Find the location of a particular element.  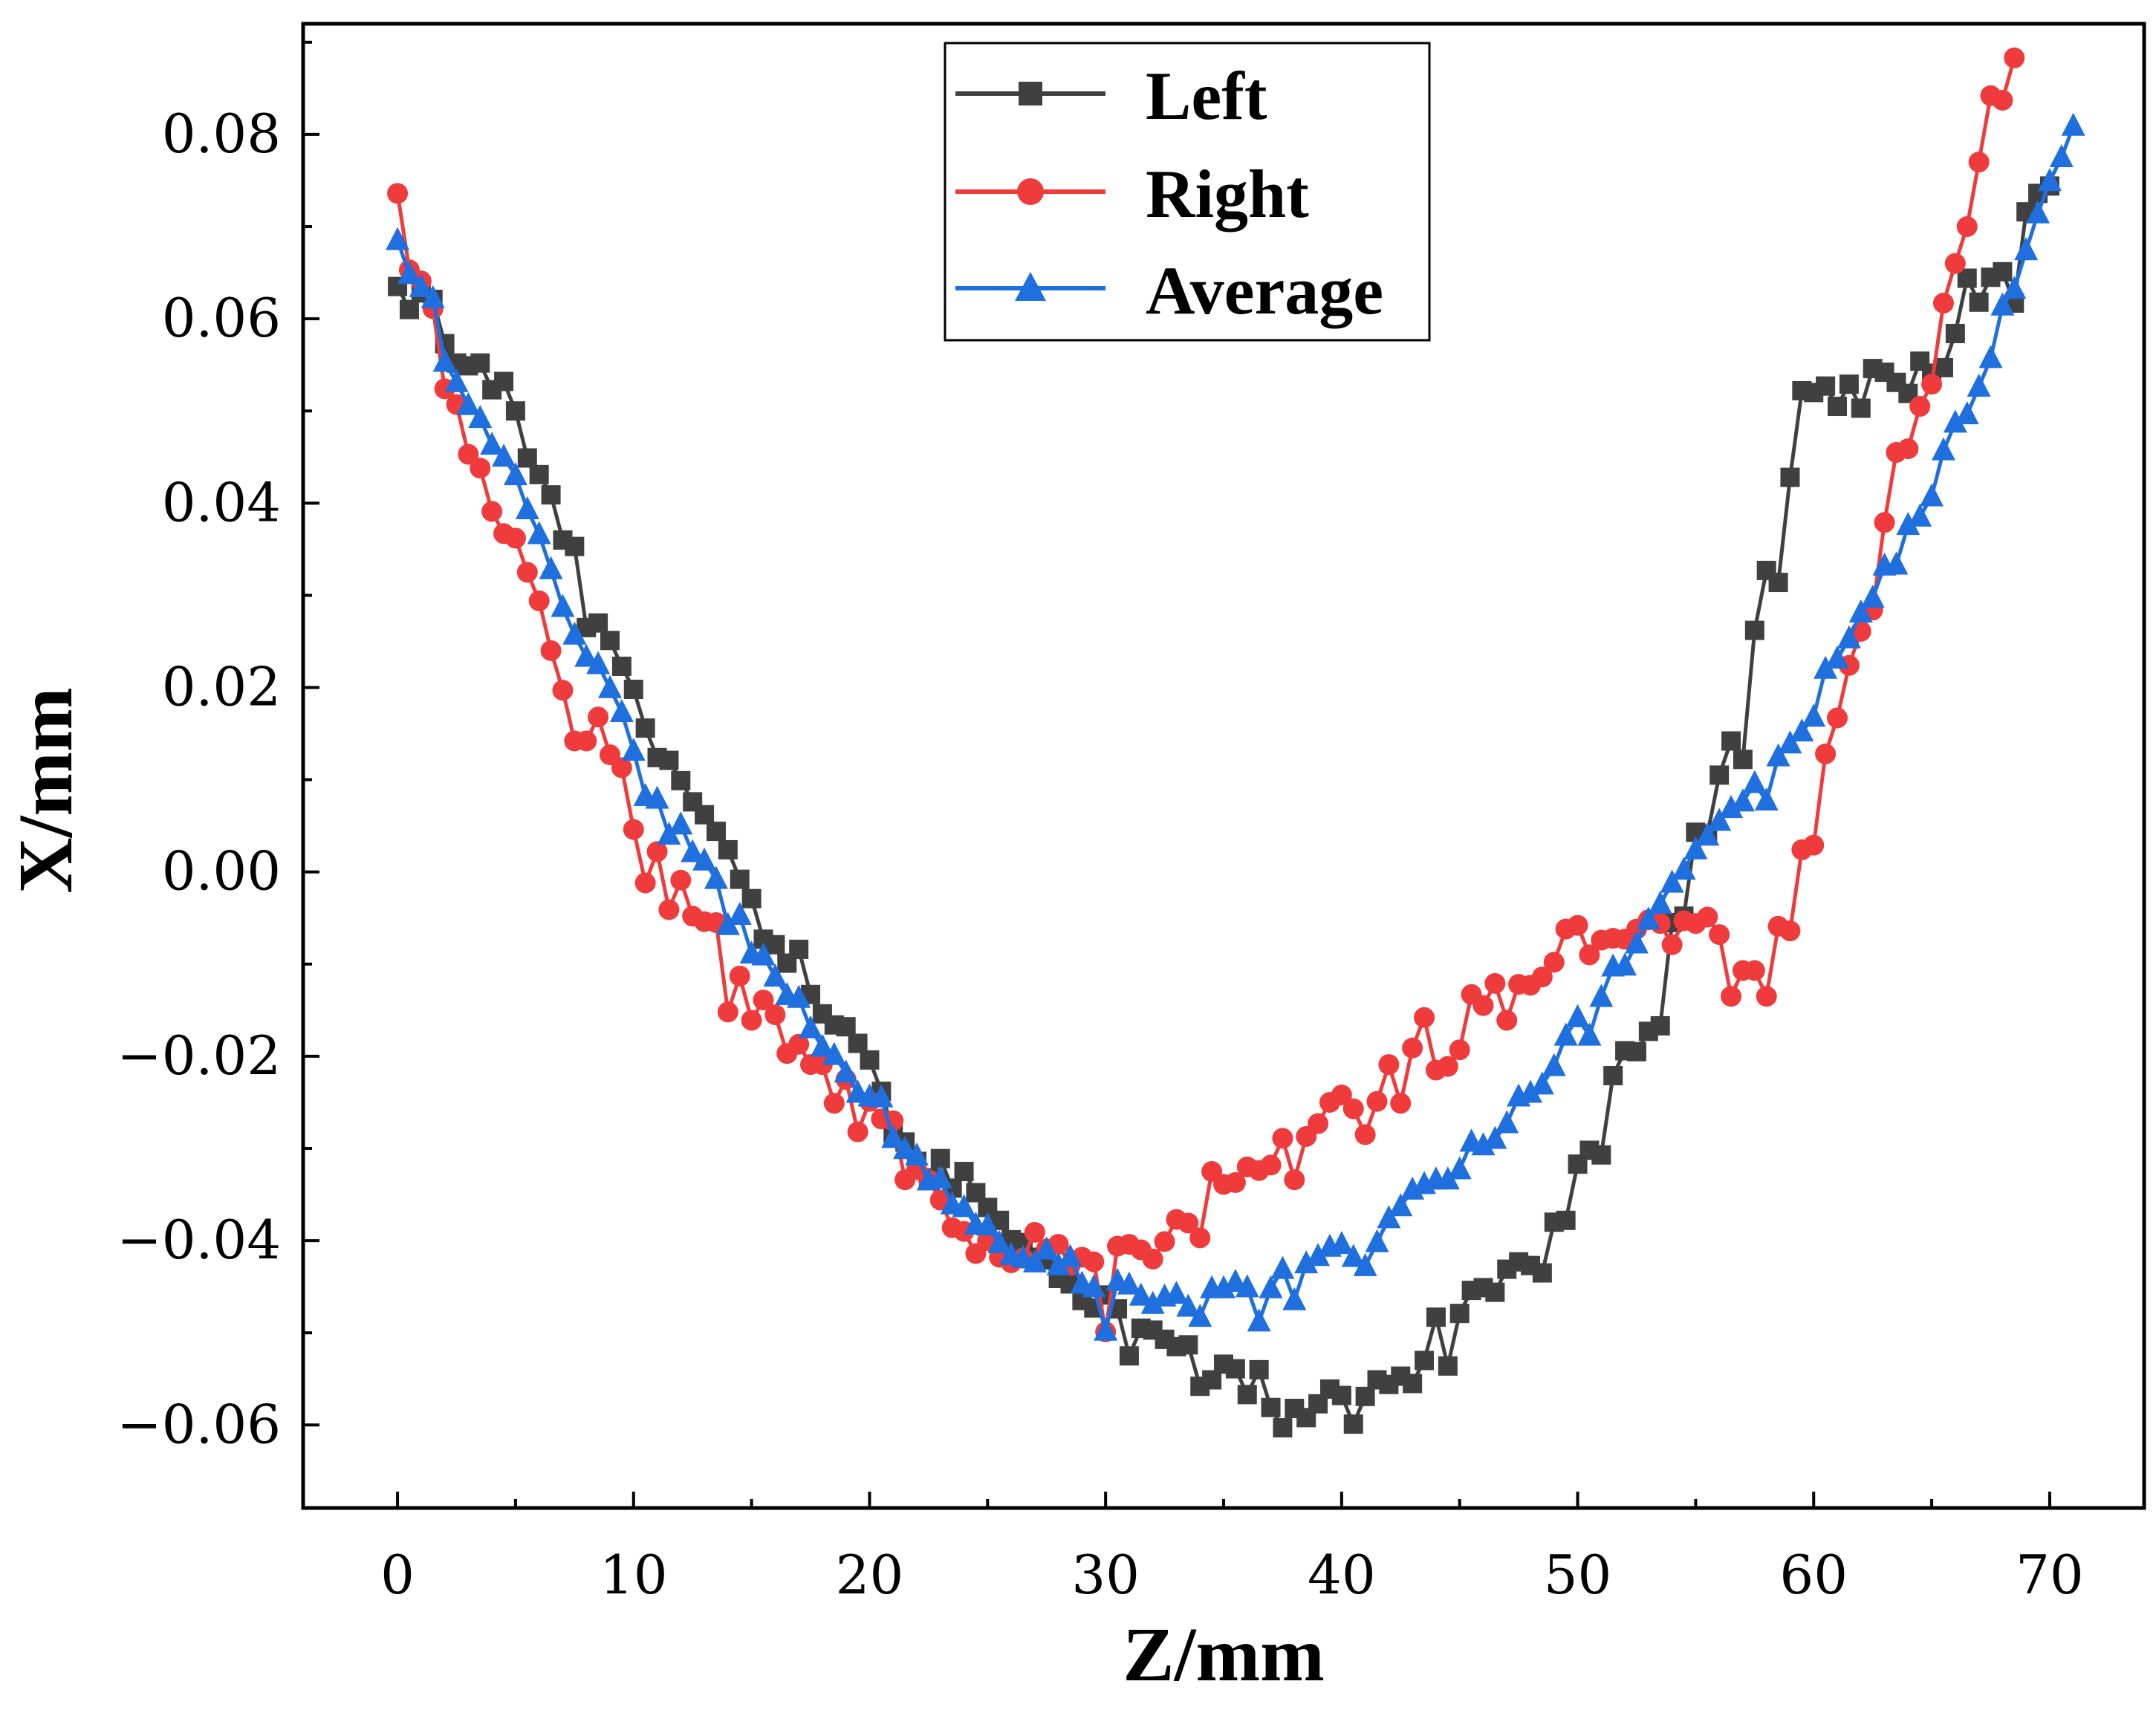

legend-right-marker is located at coordinates (1030, 191).